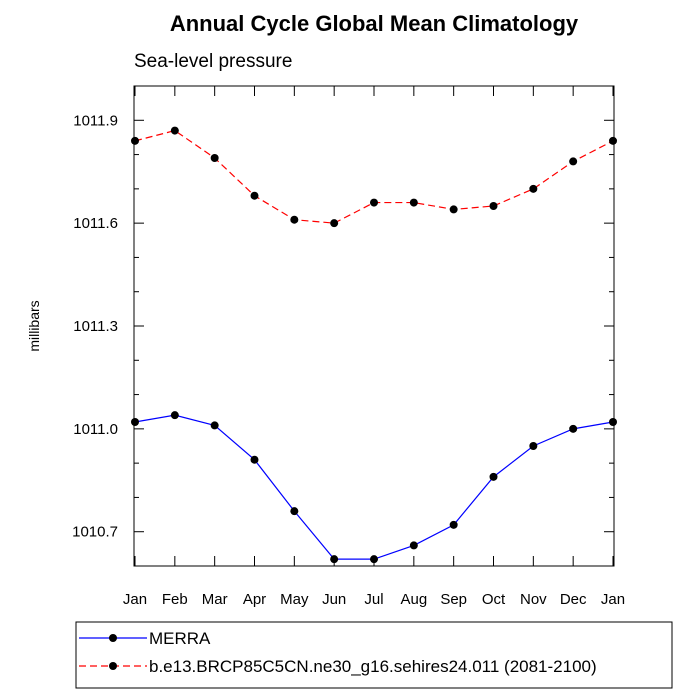  I want to click on x-tick-label: Nov, so click(533, 599).